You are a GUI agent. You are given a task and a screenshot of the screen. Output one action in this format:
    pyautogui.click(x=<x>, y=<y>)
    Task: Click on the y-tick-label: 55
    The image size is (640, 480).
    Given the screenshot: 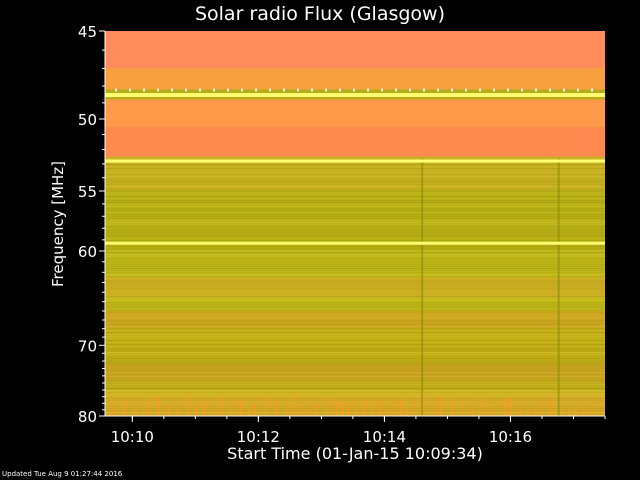 What is the action you would take?
    pyautogui.click(x=87, y=192)
    